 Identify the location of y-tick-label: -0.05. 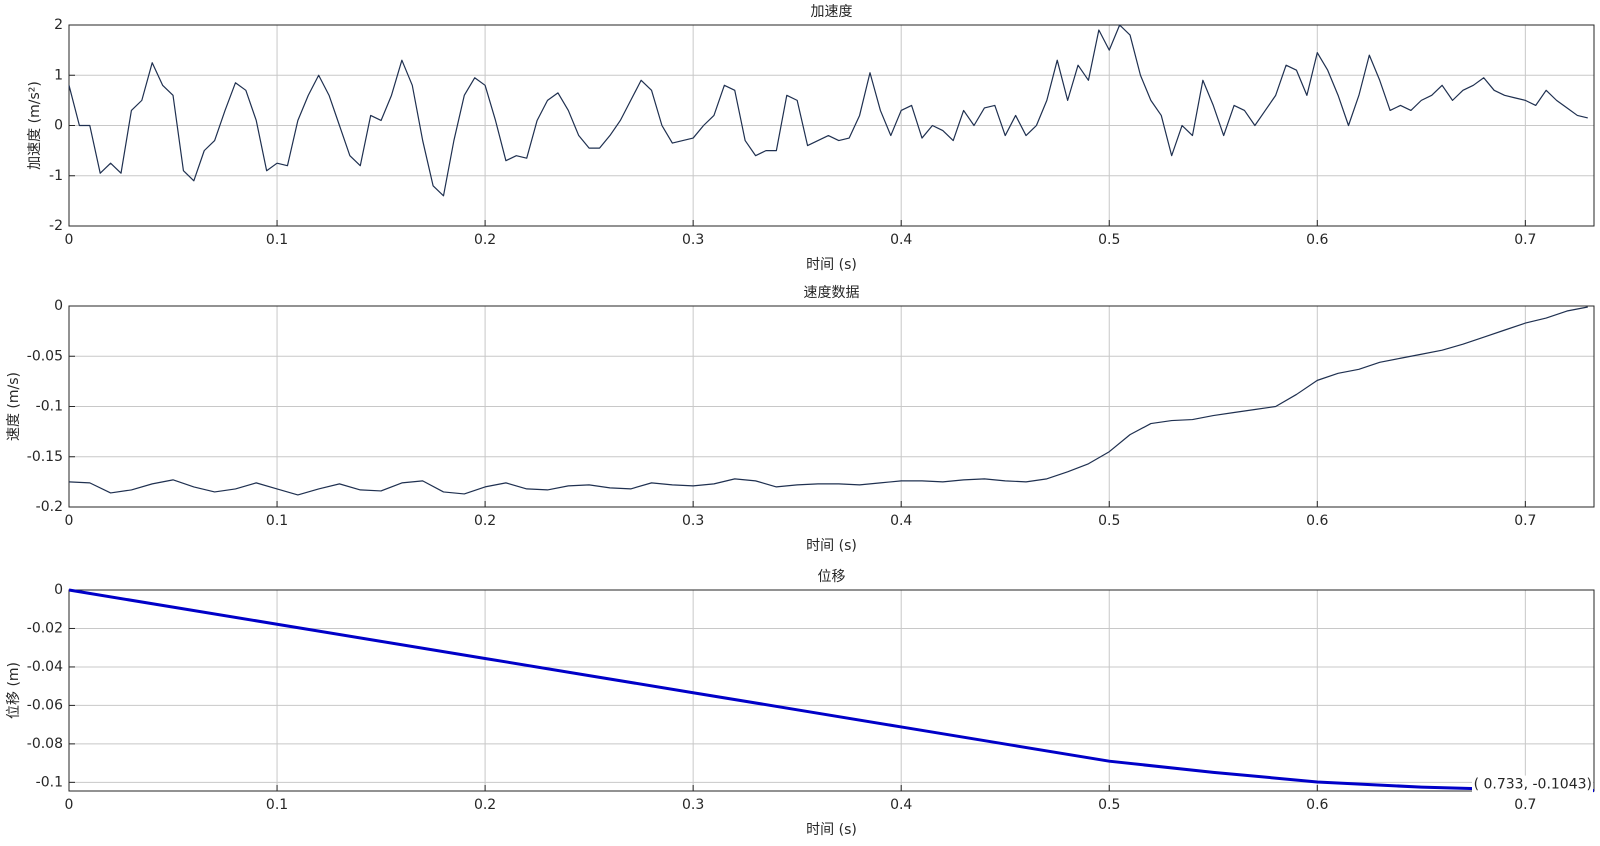
(45, 356).